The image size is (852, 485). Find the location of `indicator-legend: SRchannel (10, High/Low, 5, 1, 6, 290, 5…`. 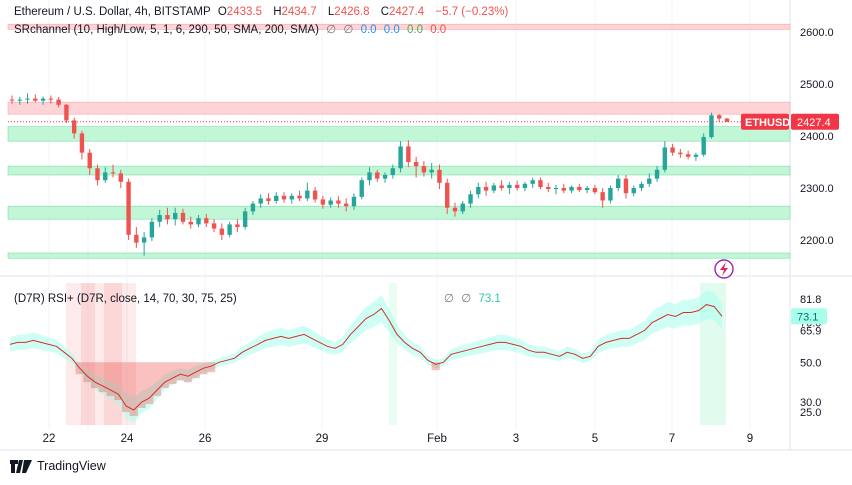

indicator-legend: SRchannel (10, High/Low, 5, 1, 6, 290, 5… is located at coordinates (232, 29).